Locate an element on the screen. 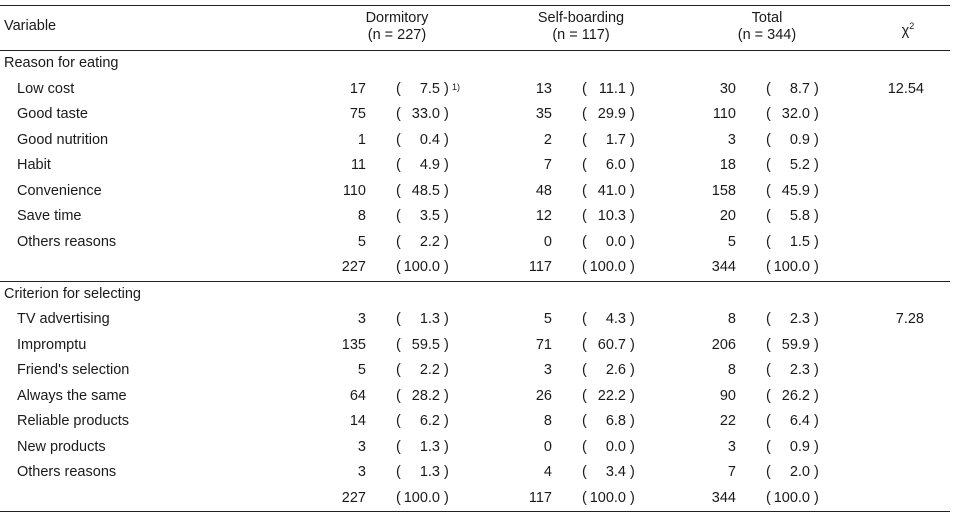 The width and height of the screenshot is (954, 515). dormitory-percent: 59.5 is located at coordinates (425, 344).